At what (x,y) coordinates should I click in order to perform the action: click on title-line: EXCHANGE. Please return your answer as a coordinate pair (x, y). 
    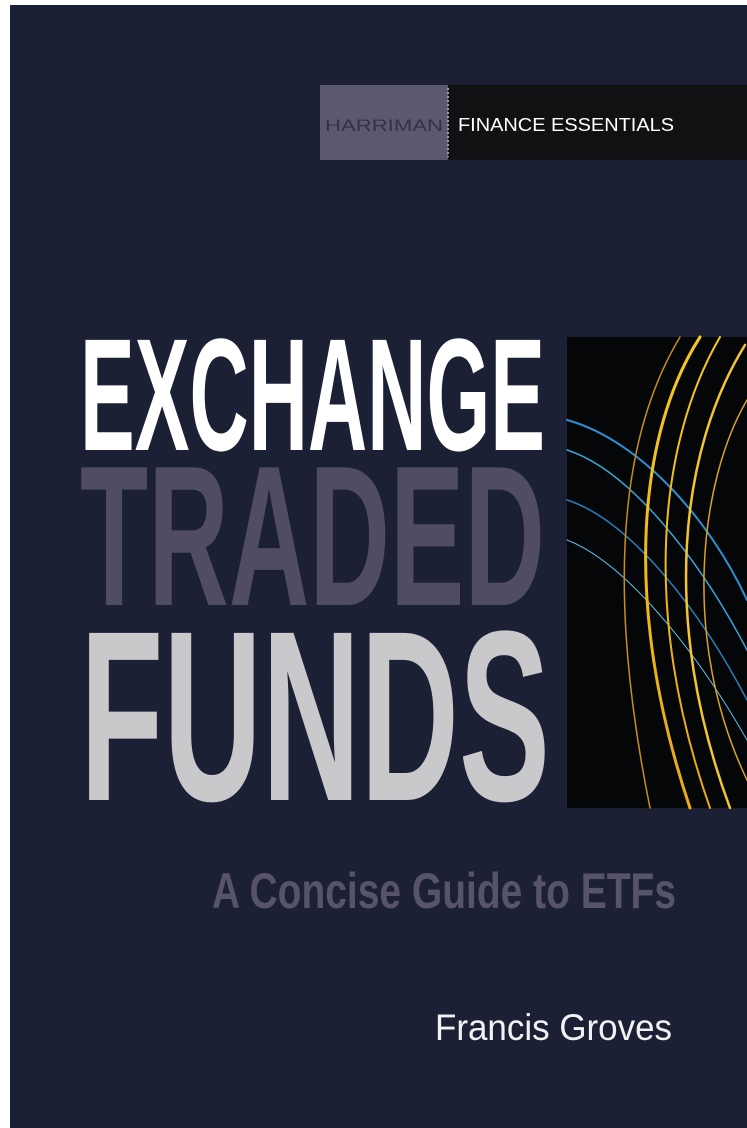
    Looking at the image, I should click on (312, 394).